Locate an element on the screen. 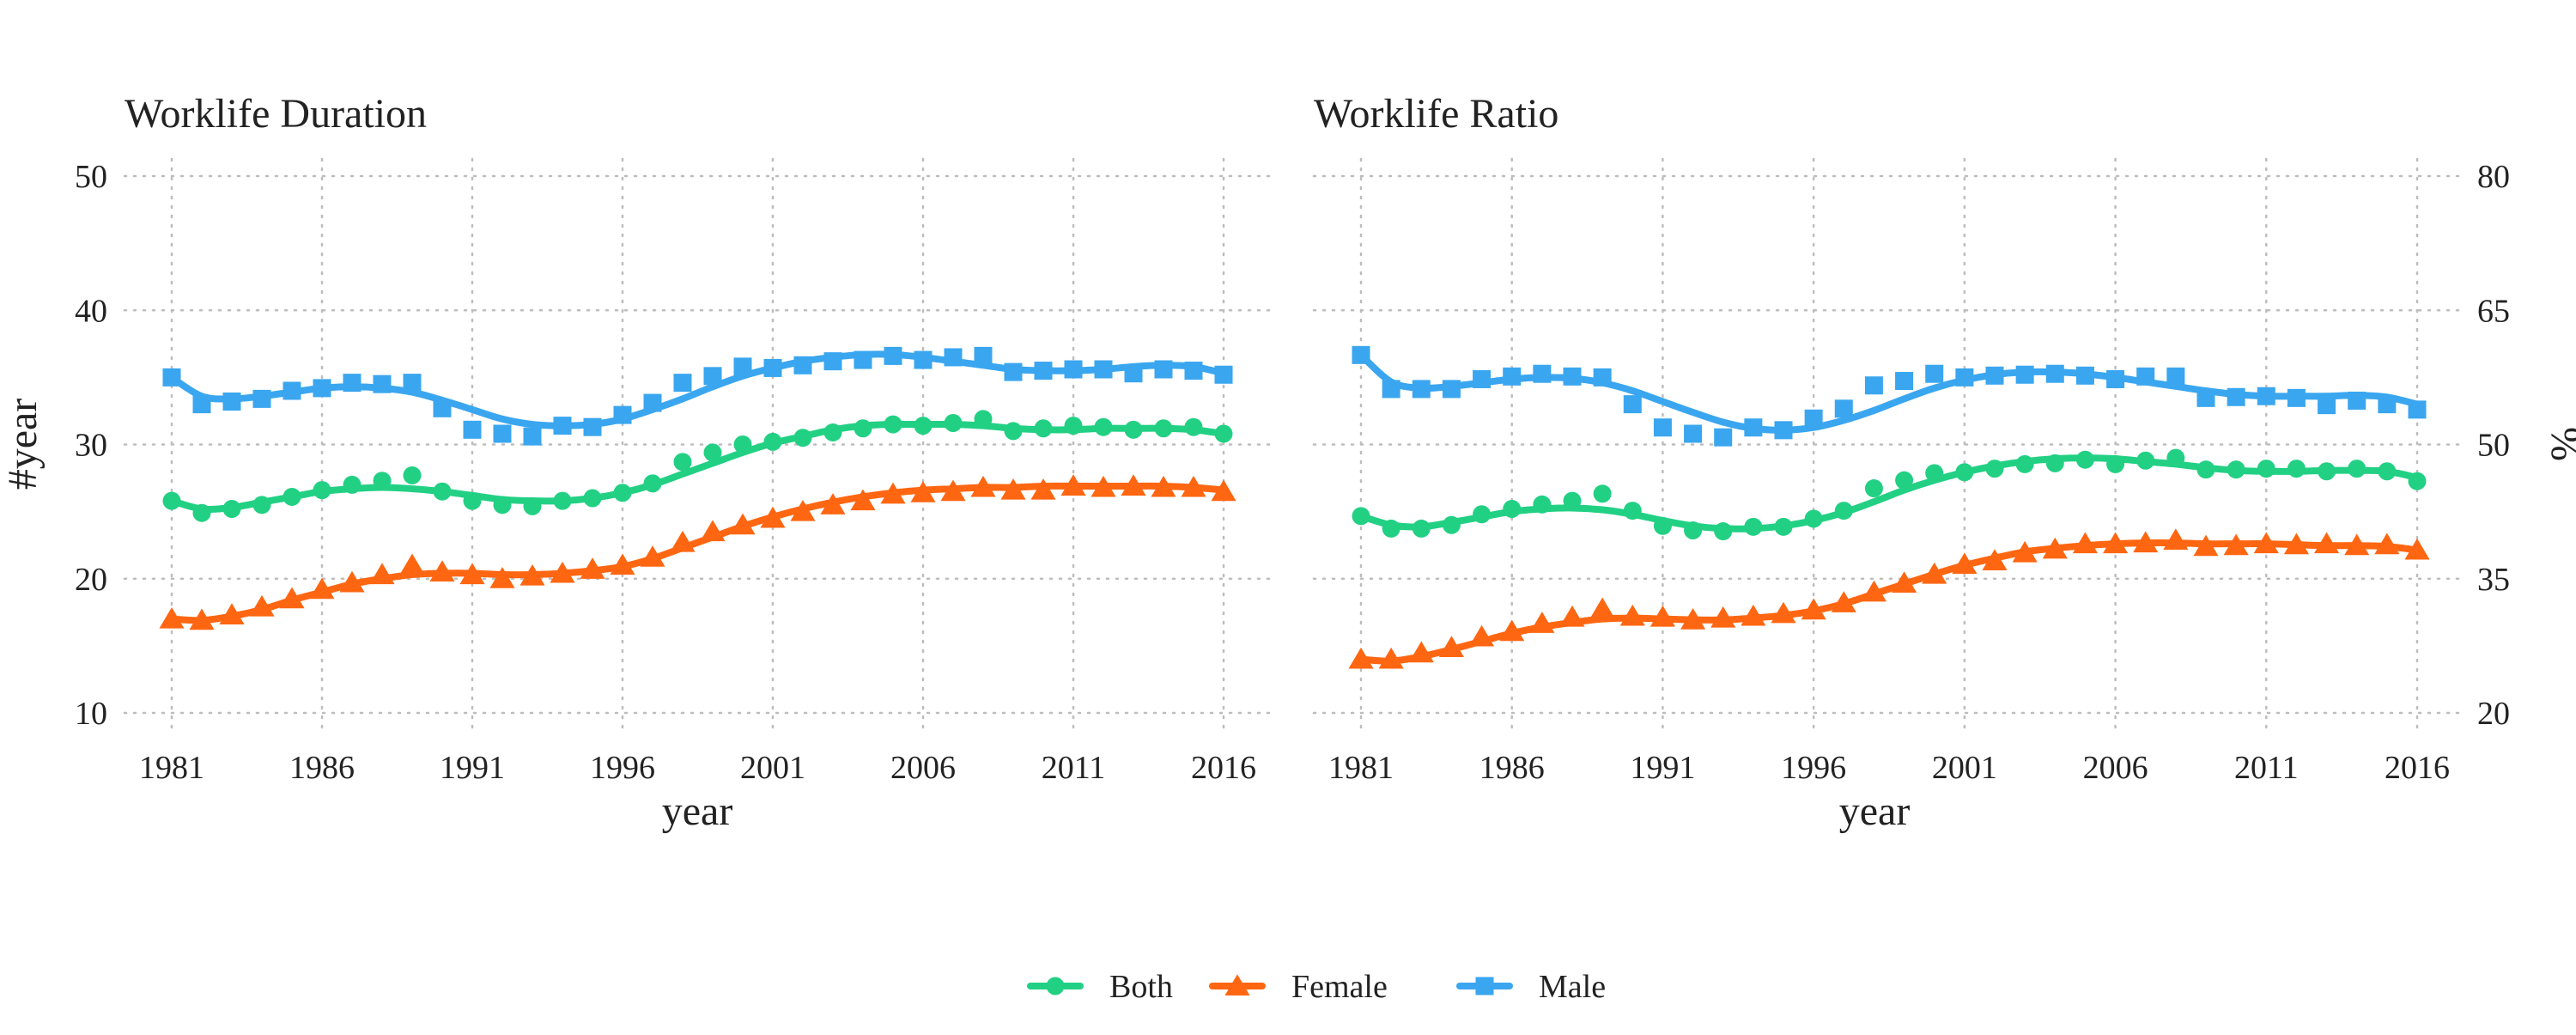 The image size is (2576, 1035). legend-key-square-icon is located at coordinates (1484, 986).